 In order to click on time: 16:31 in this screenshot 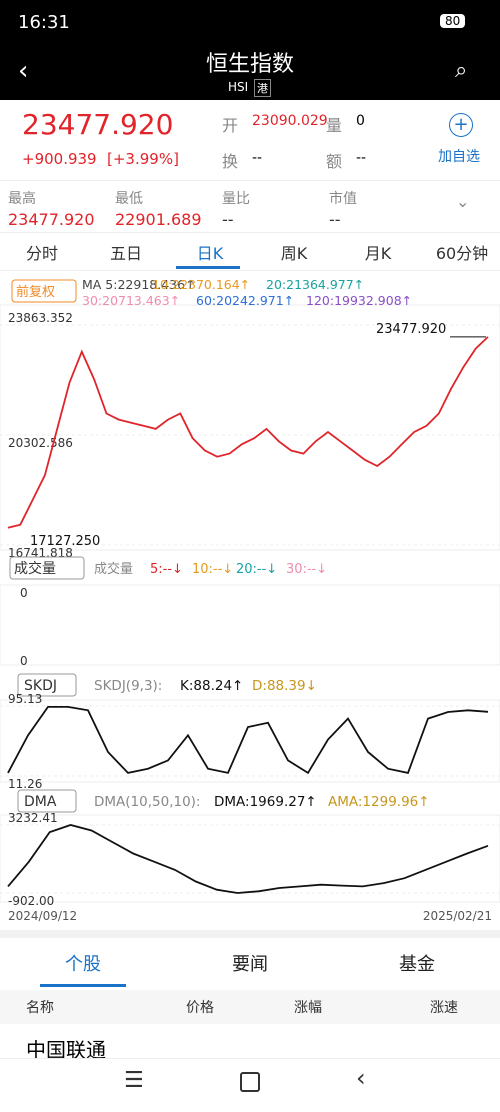, I will do `click(44, 22)`.